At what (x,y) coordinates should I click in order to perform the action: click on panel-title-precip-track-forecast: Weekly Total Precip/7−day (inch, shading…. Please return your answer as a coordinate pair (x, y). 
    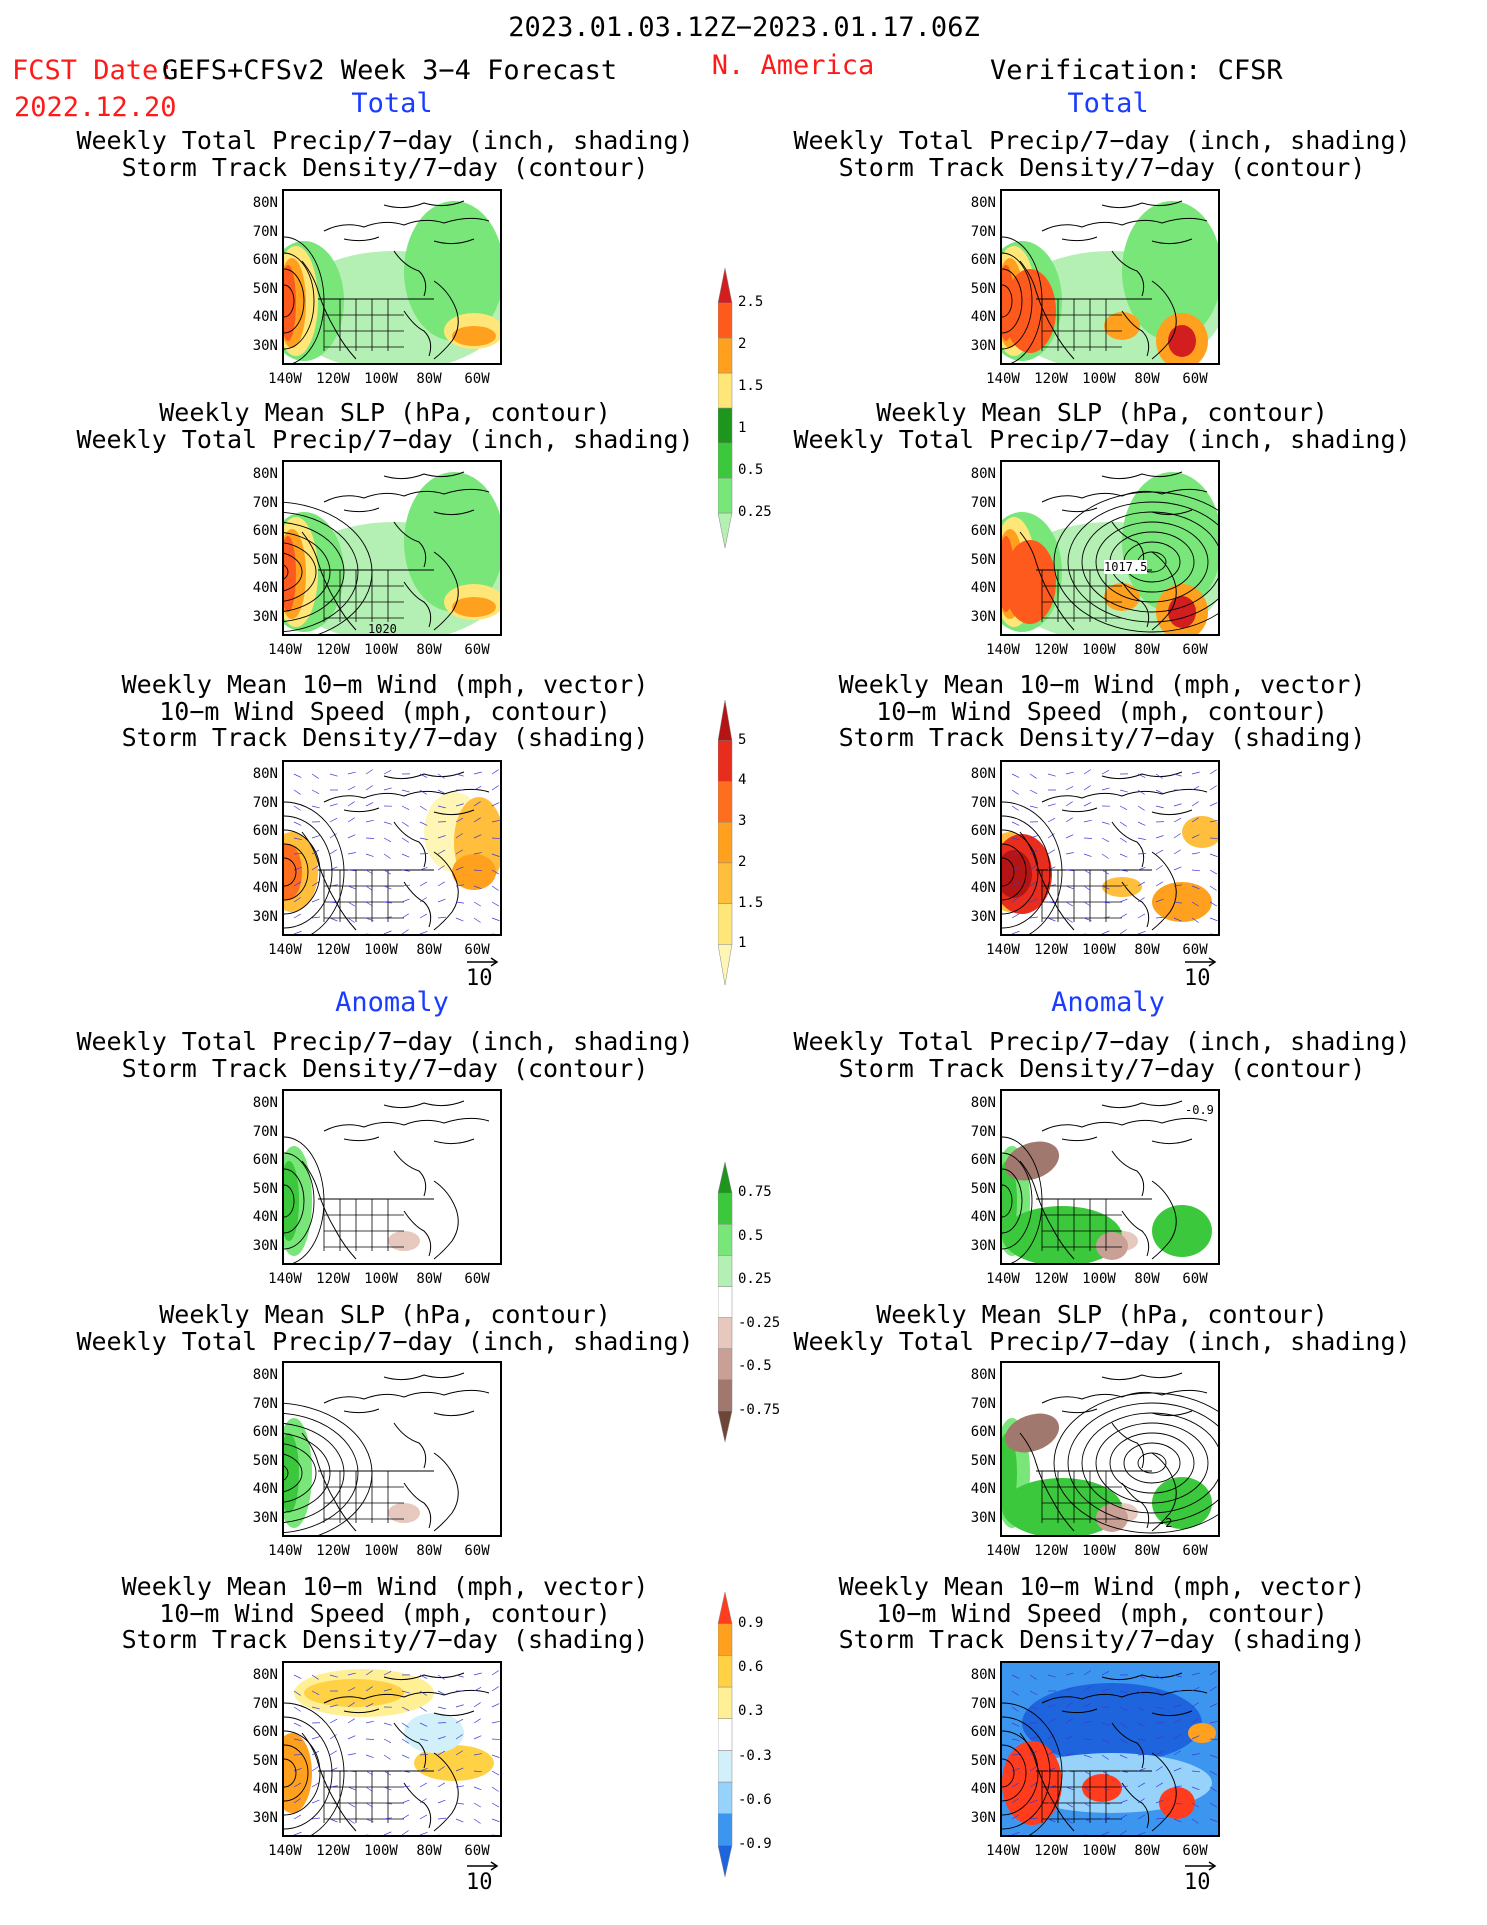
    Looking at the image, I should click on (385, 154).